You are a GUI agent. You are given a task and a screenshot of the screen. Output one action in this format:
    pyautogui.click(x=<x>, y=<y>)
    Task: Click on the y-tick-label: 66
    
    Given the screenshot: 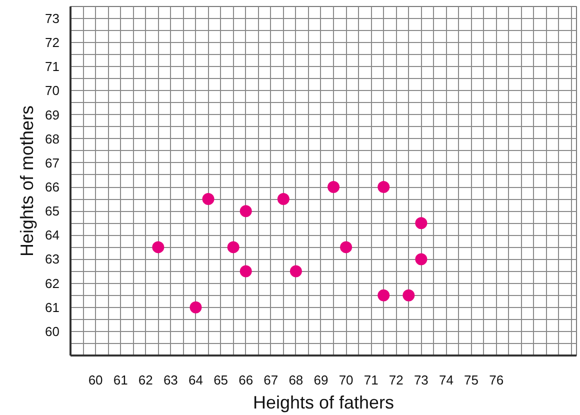 What is the action you would take?
    pyautogui.click(x=52, y=187)
    